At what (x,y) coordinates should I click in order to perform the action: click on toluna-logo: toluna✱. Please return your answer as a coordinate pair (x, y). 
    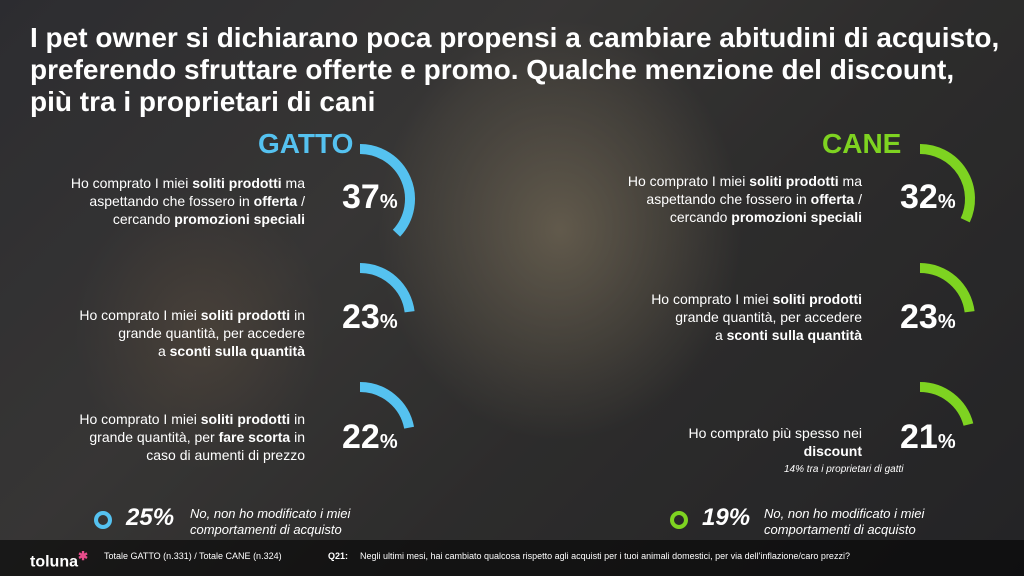
    Looking at the image, I should click on (59, 560).